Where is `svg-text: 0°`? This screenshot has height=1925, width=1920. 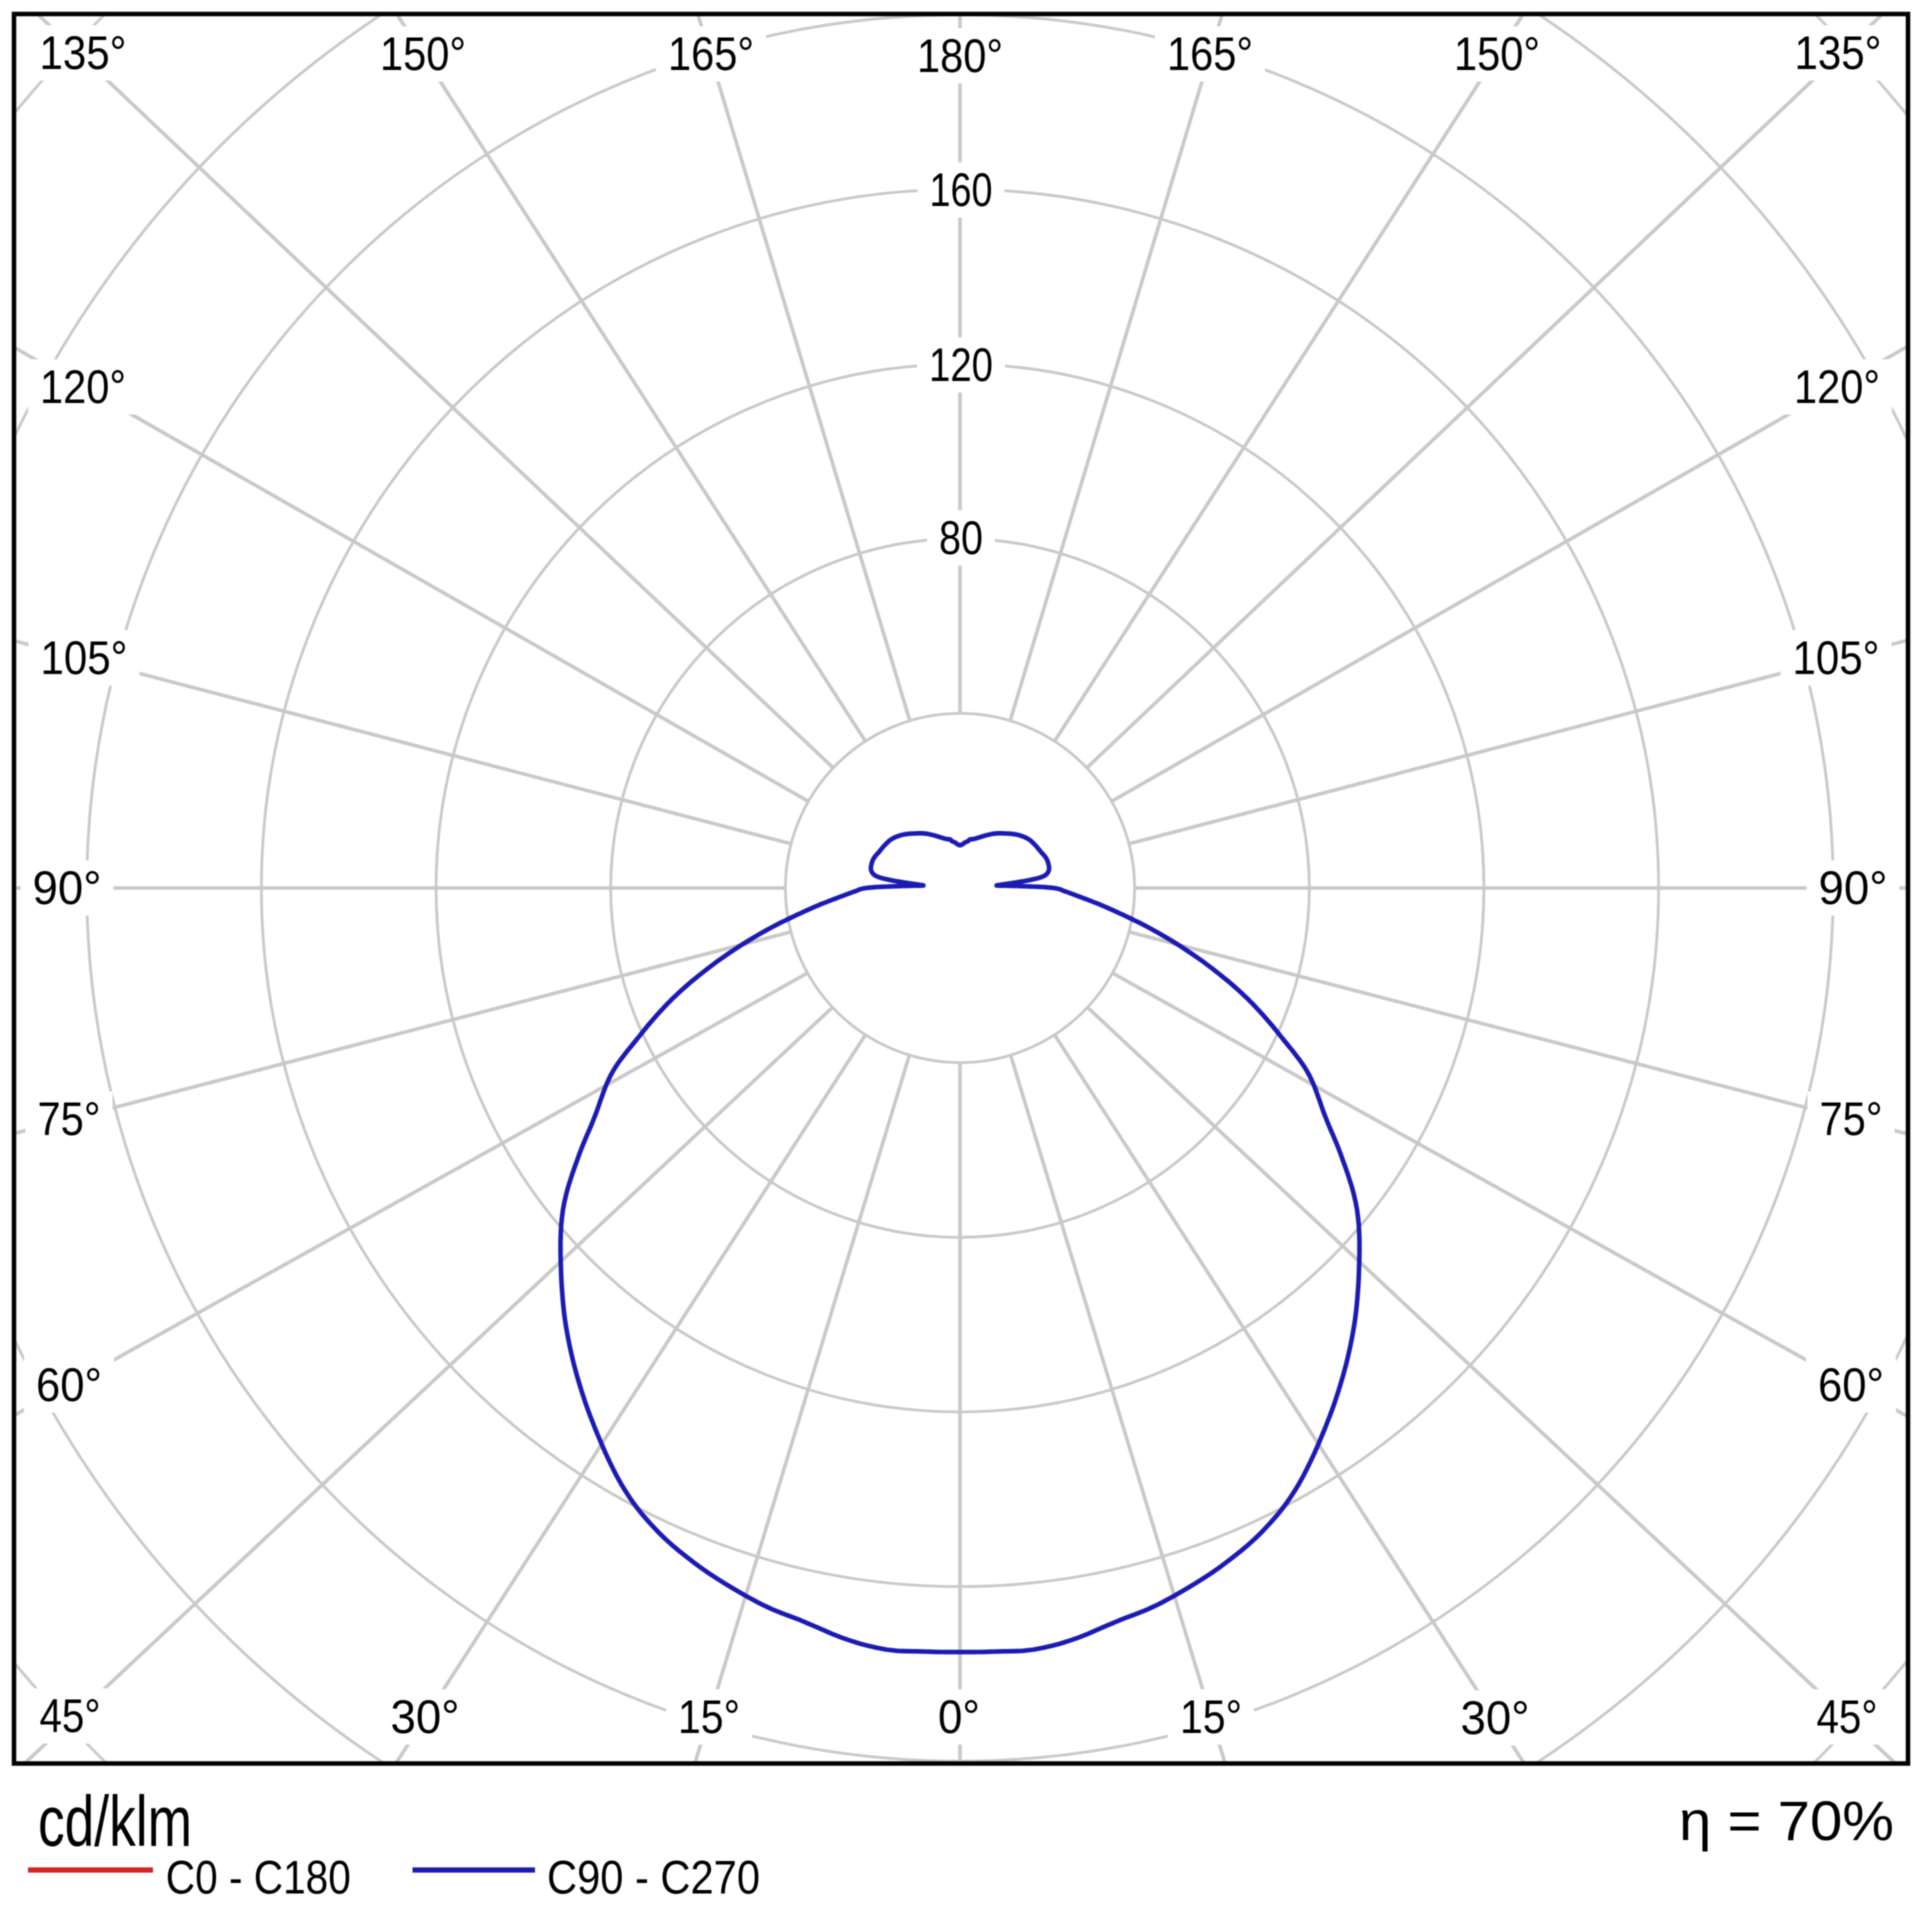
svg-text: 0° is located at coordinates (959, 1716).